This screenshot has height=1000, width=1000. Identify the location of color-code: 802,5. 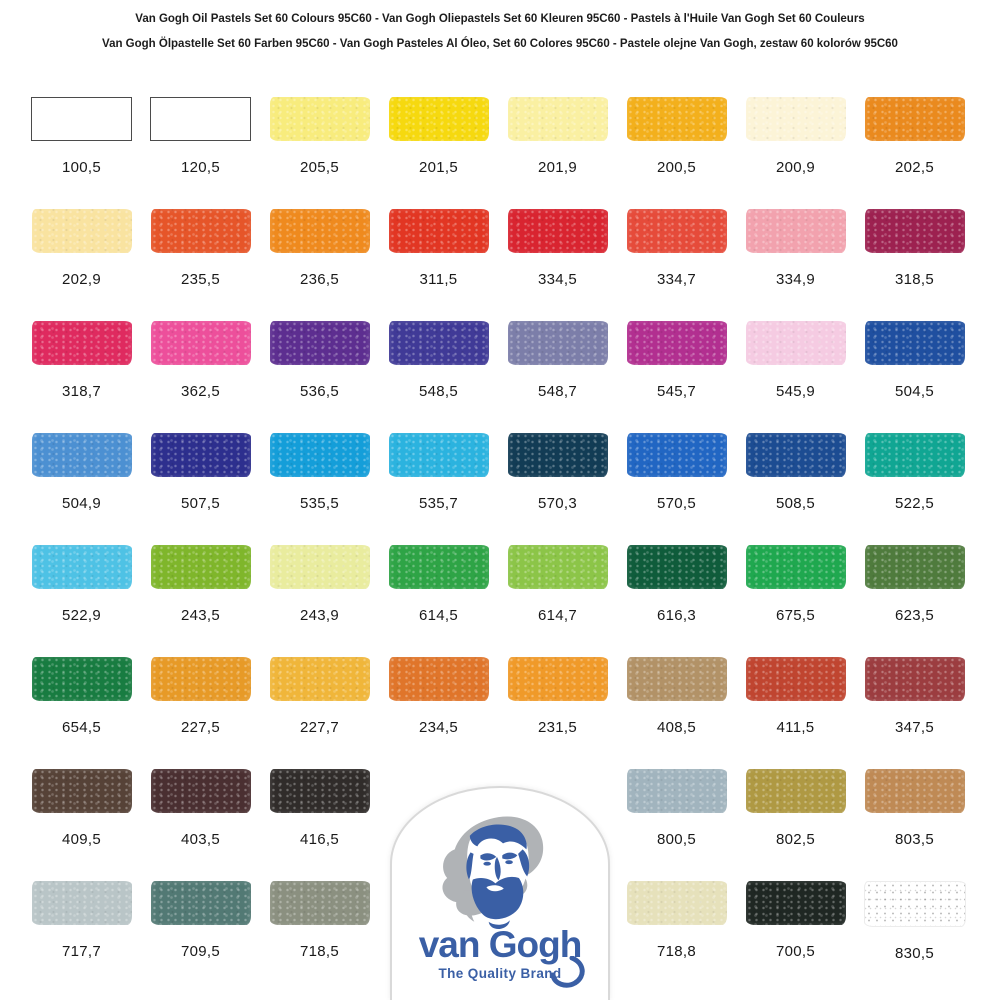
(795, 839).